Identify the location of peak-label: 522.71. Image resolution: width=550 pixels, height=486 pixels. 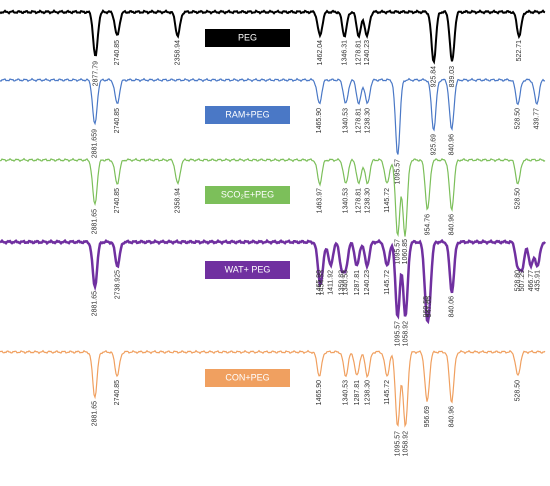
(519, 51).